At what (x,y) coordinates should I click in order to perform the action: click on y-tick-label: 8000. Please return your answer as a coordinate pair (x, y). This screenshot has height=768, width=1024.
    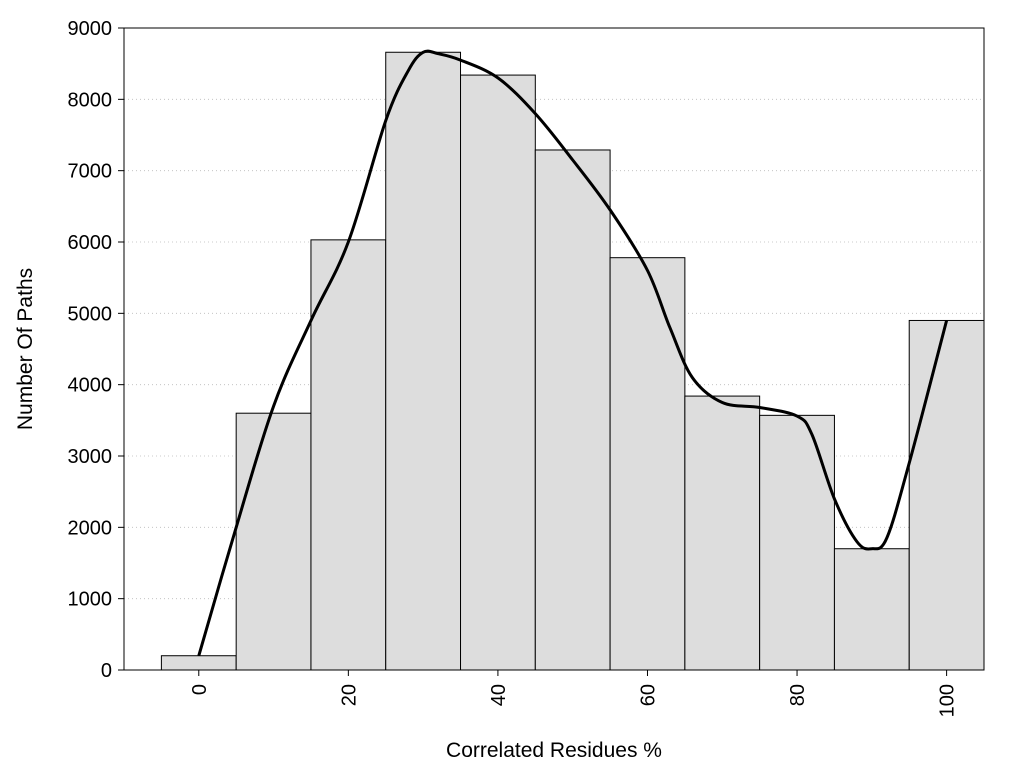
    Looking at the image, I should click on (90, 100).